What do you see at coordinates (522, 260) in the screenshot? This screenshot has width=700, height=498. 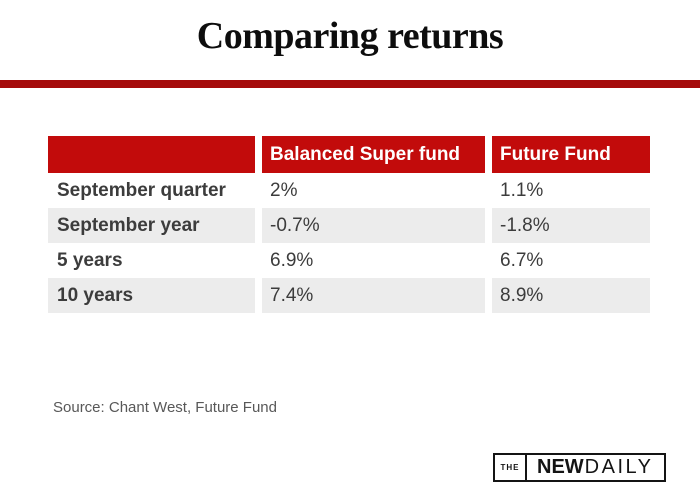 I see `table-cell: 6.7%` at bounding box center [522, 260].